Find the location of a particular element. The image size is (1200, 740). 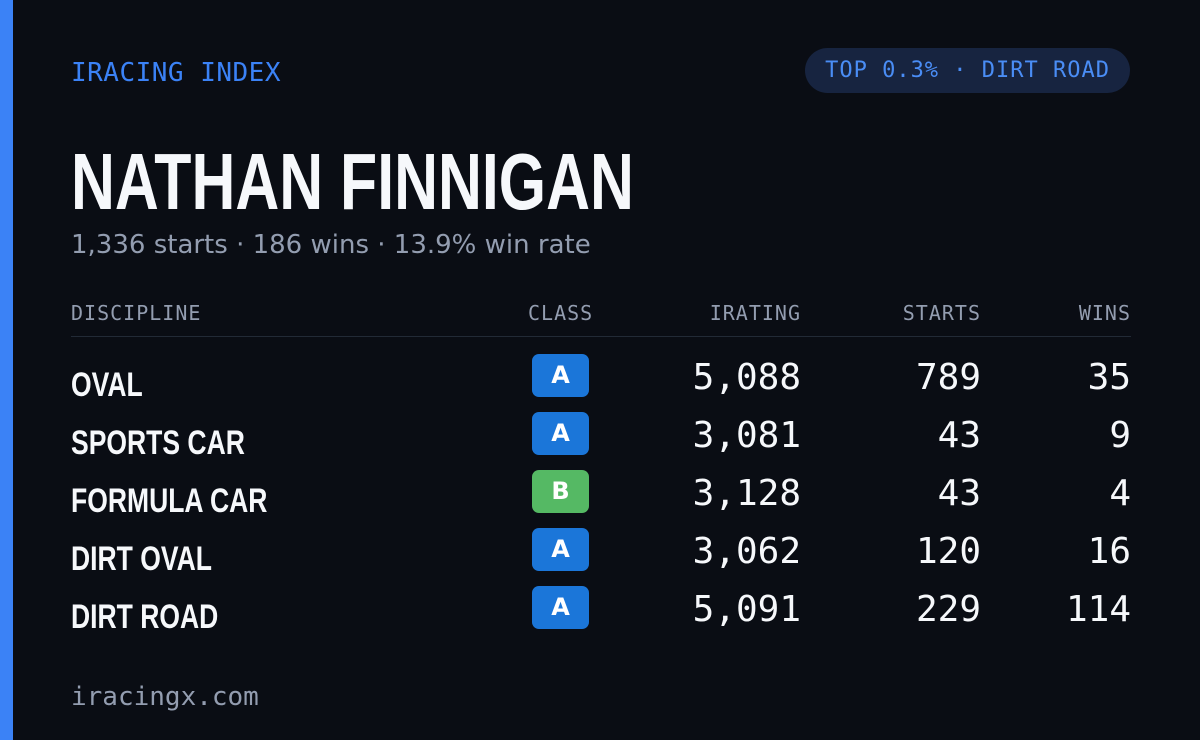

discipline-name: DIRT ROAD is located at coordinates (145, 617).